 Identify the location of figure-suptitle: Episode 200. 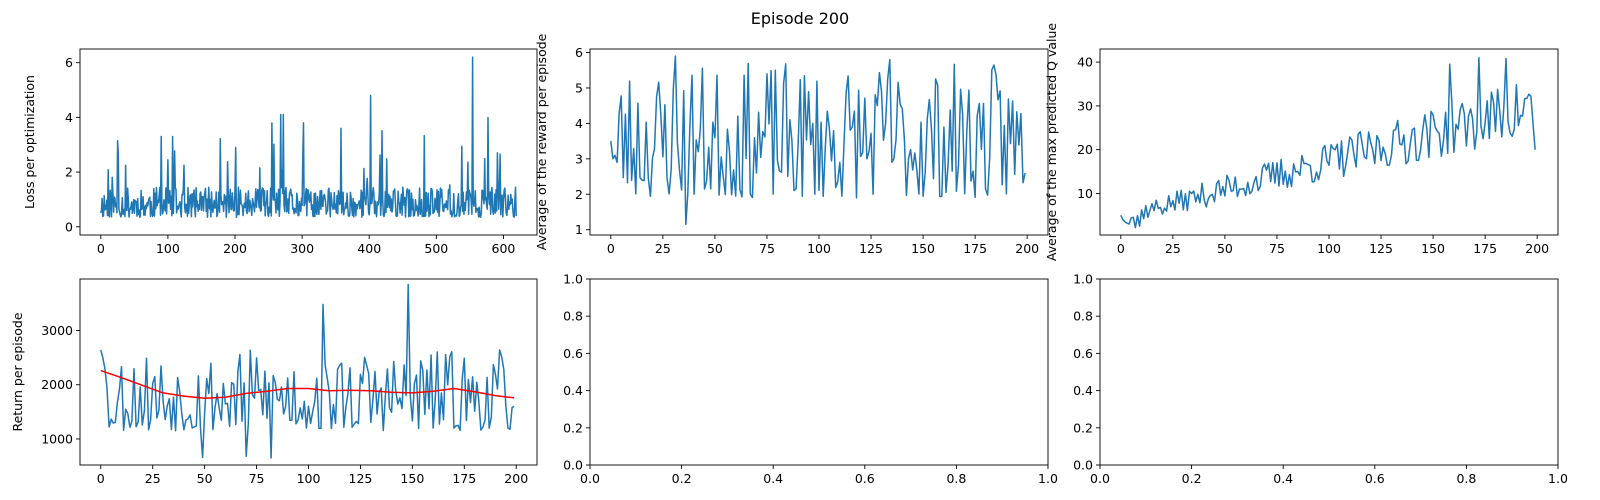
(800, 18).